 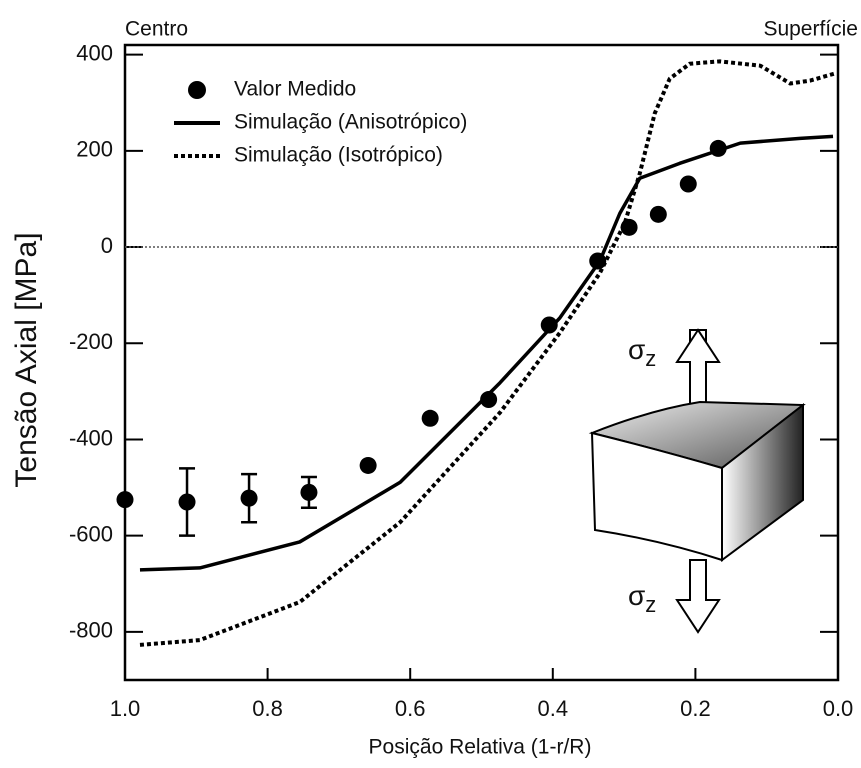 What do you see at coordinates (91, 630) in the screenshot?
I see `y-tick-label: -800` at bounding box center [91, 630].